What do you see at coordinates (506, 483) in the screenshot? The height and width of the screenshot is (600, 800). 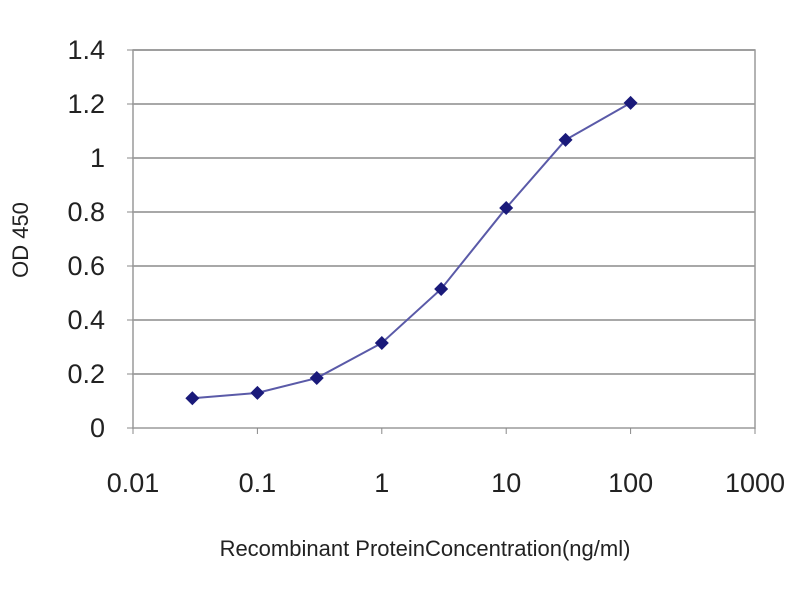 I see `x-tick-label: 10` at bounding box center [506, 483].